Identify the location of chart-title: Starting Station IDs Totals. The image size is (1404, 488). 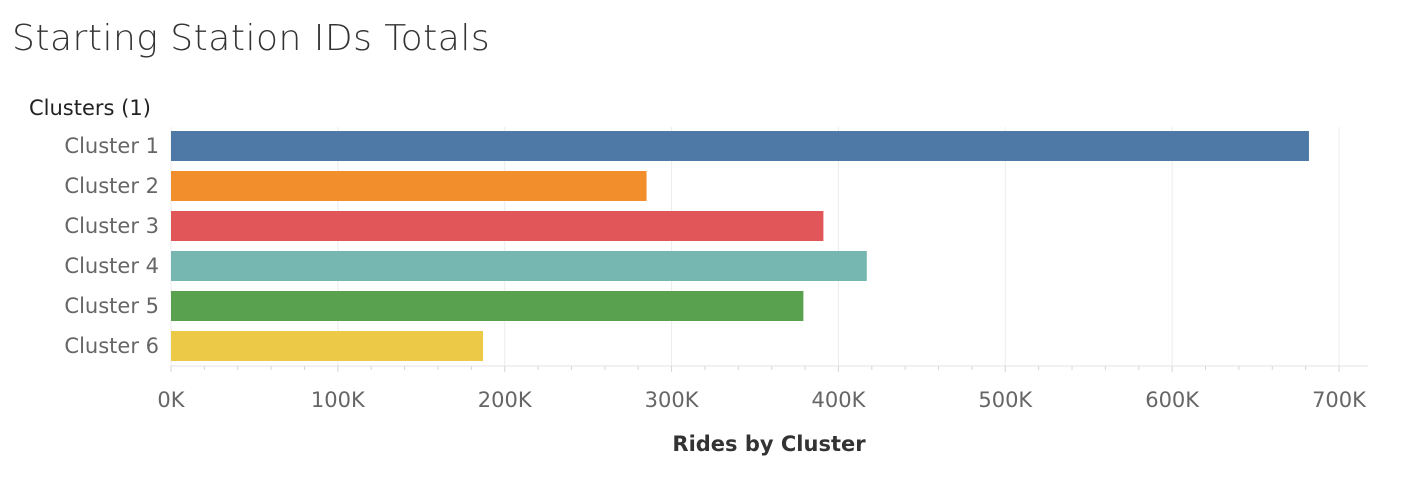
(251, 38).